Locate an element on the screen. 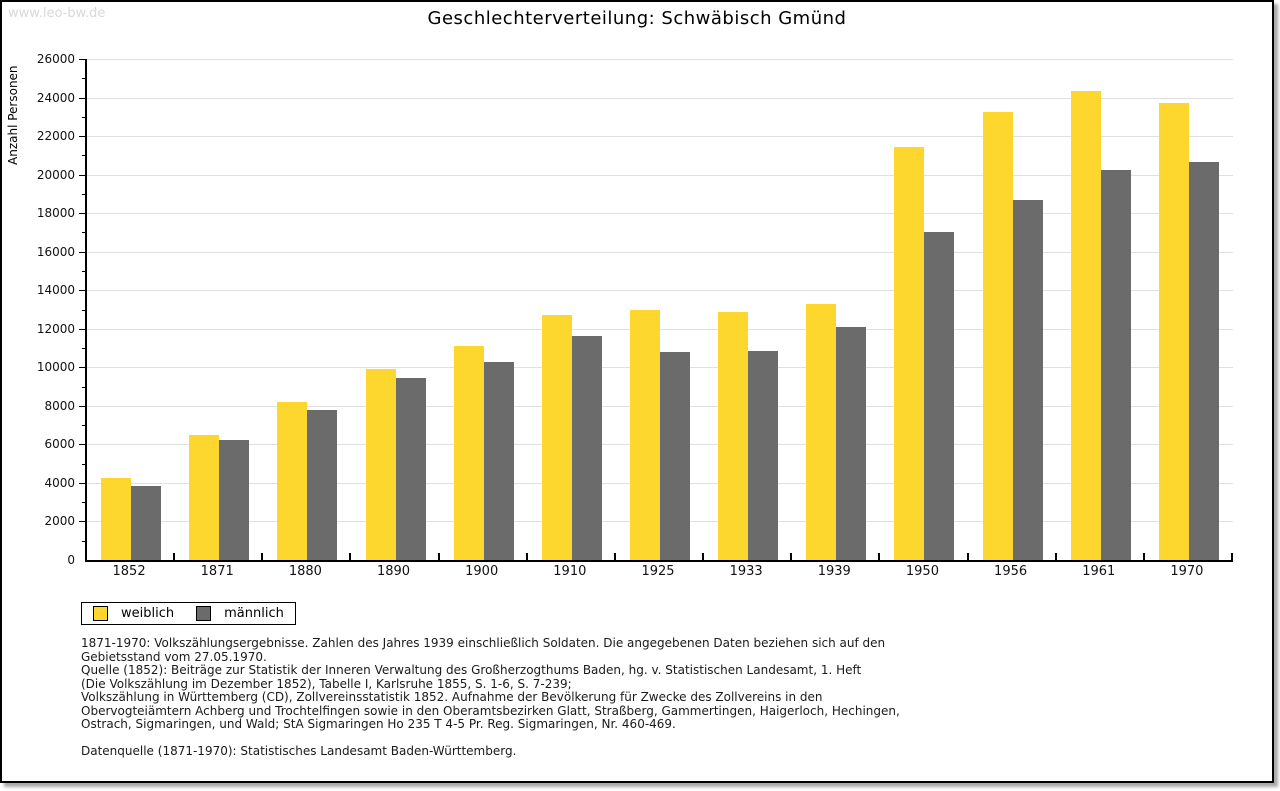 The width and height of the screenshot is (1280, 791). bar-männlich-1970 is located at coordinates (1203, 361).